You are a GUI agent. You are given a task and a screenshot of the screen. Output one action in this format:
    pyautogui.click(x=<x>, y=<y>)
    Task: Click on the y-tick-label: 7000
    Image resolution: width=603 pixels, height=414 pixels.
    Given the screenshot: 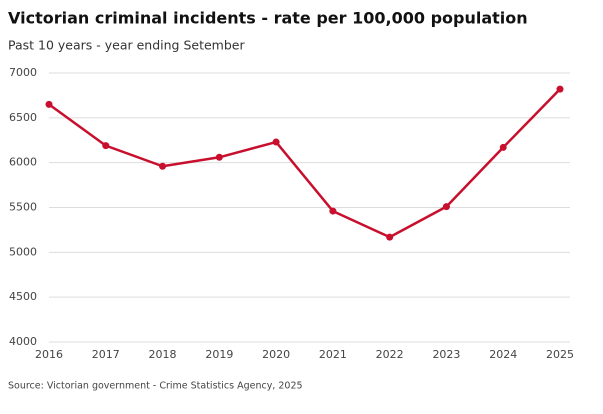 What is the action you would take?
    pyautogui.click(x=23, y=72)
    